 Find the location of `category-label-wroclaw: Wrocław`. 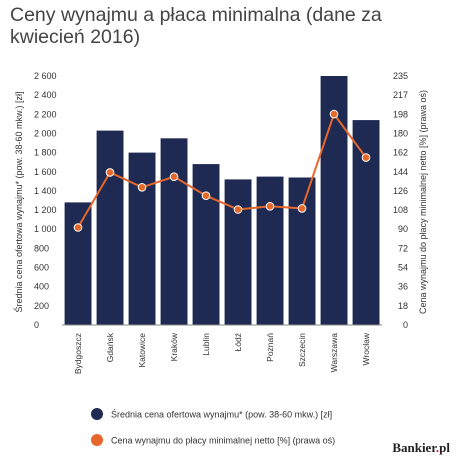

category-label-wroclaw: Wrocław is located at coordinates (366, 348).